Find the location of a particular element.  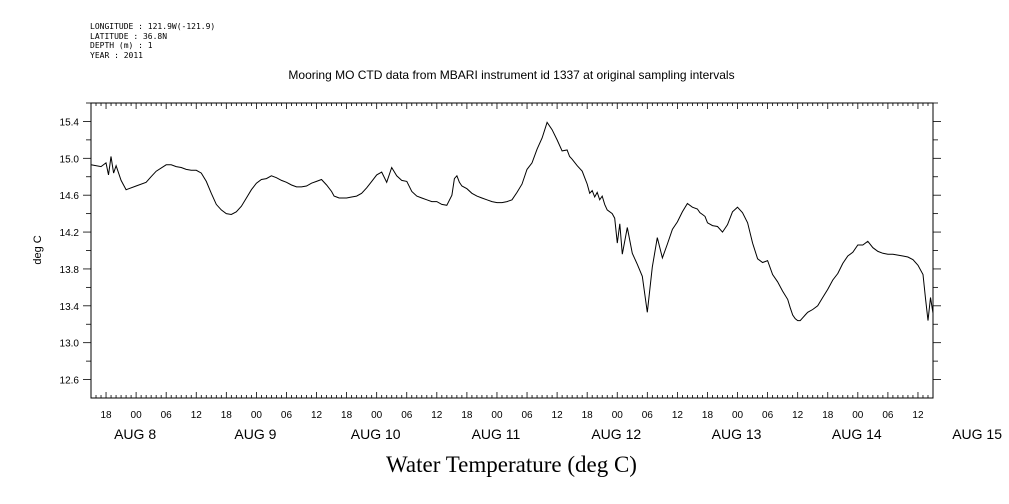

date-label: AUG 12 is located at coordinates (616, 434).